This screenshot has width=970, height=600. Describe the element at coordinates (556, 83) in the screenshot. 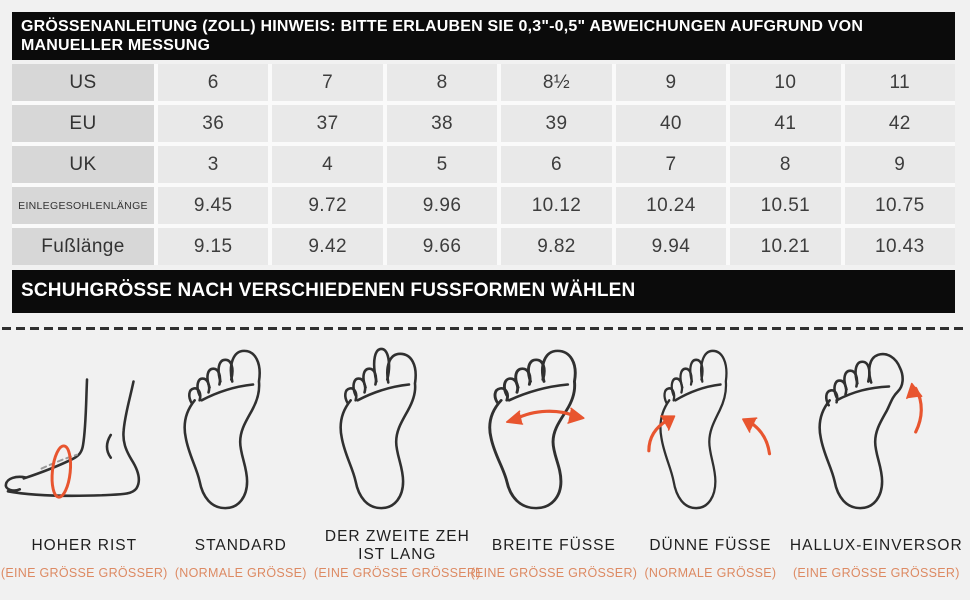

I see `size-cell: 8½` at that location.